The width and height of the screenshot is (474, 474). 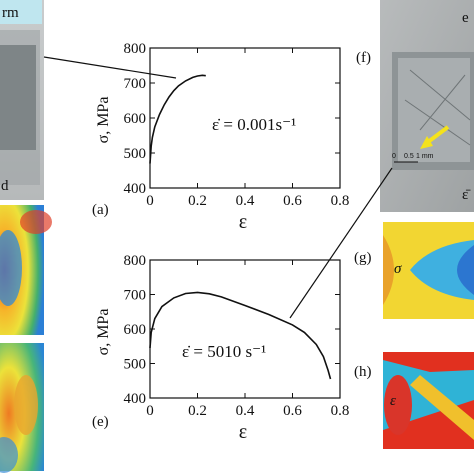 I want to click on leader-line-e, so click(x=341, y=243).